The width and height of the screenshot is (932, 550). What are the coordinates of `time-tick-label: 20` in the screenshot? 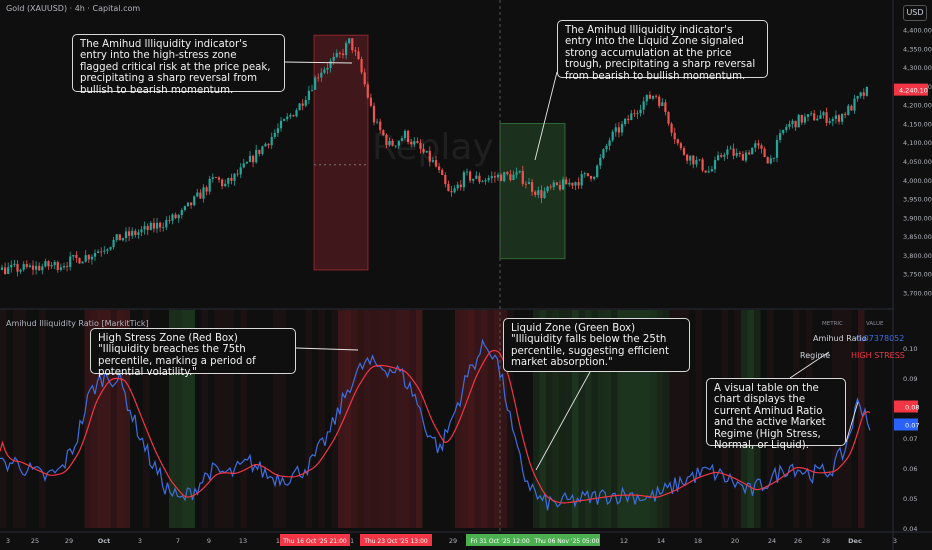 It's located at (735, 541).